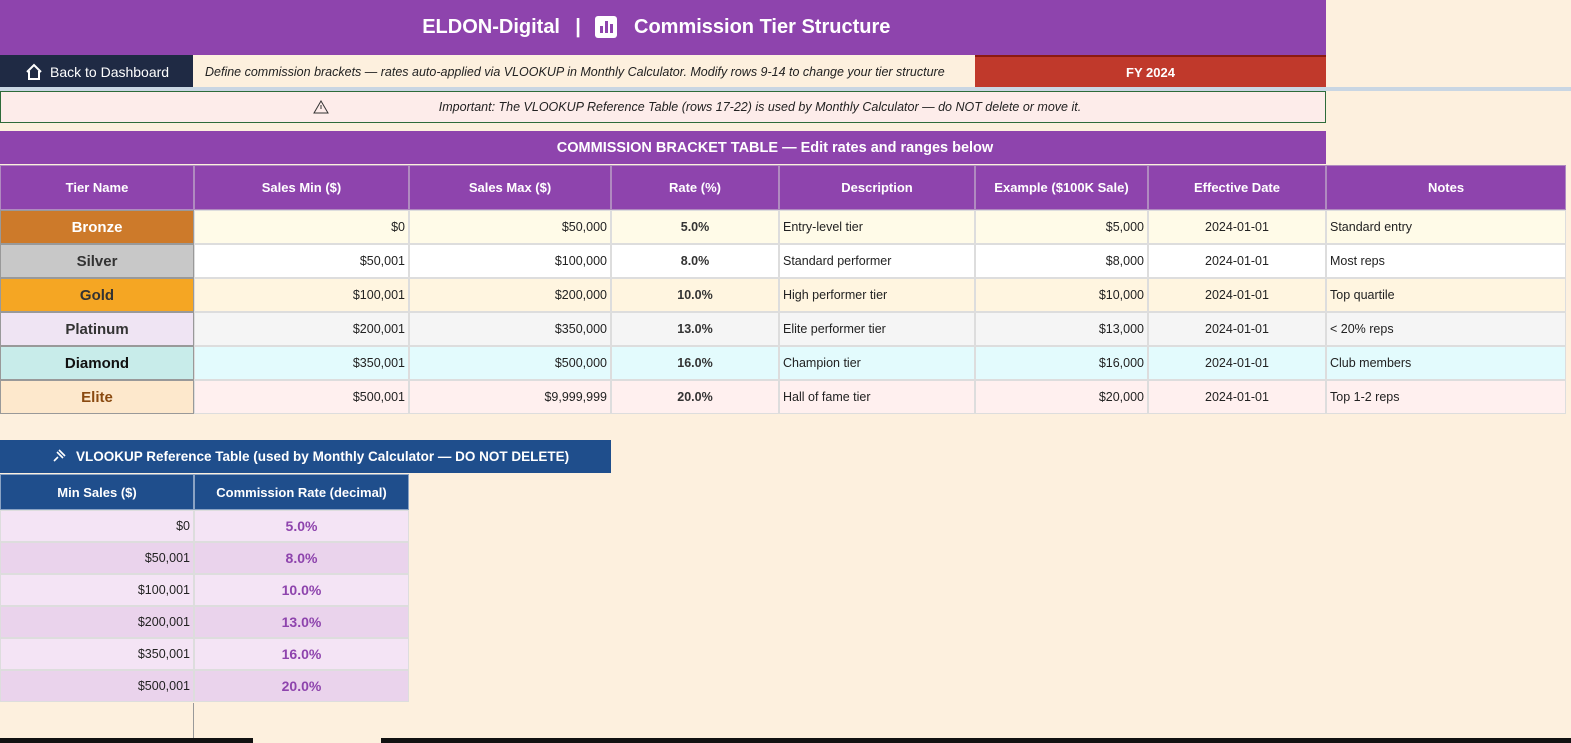  What do you see at coordinates (1061, 295) in the screenshot?
I see `table-cell: $10,000` at bounding box center [1061, 295].